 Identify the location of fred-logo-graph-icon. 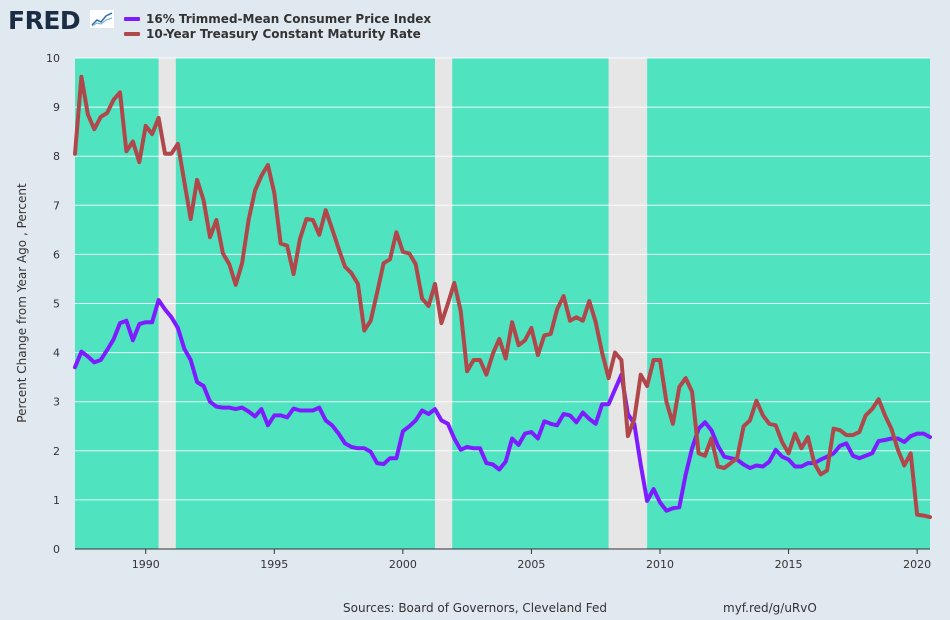
(102, 19).